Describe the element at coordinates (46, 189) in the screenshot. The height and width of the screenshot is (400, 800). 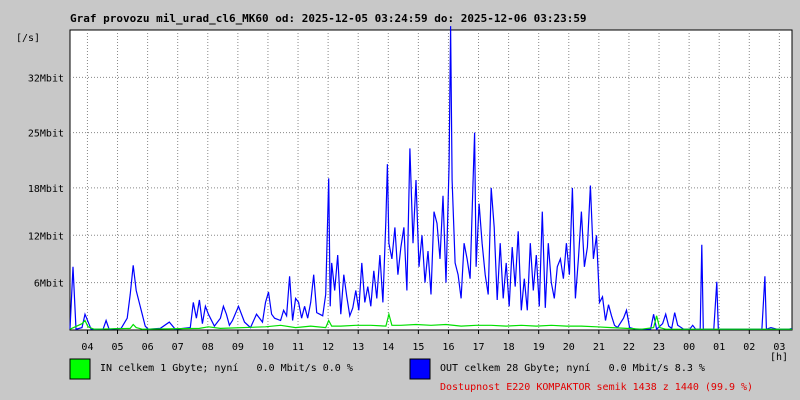
I see `y-tick-label: 18Mbit` at that location.